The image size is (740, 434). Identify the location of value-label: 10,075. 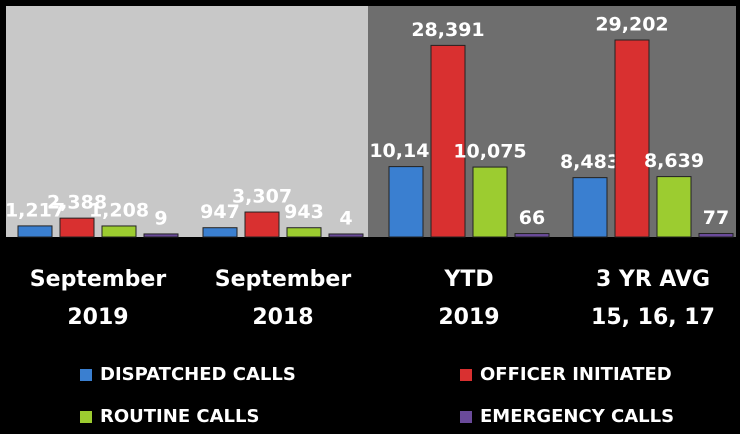
(489, 152).